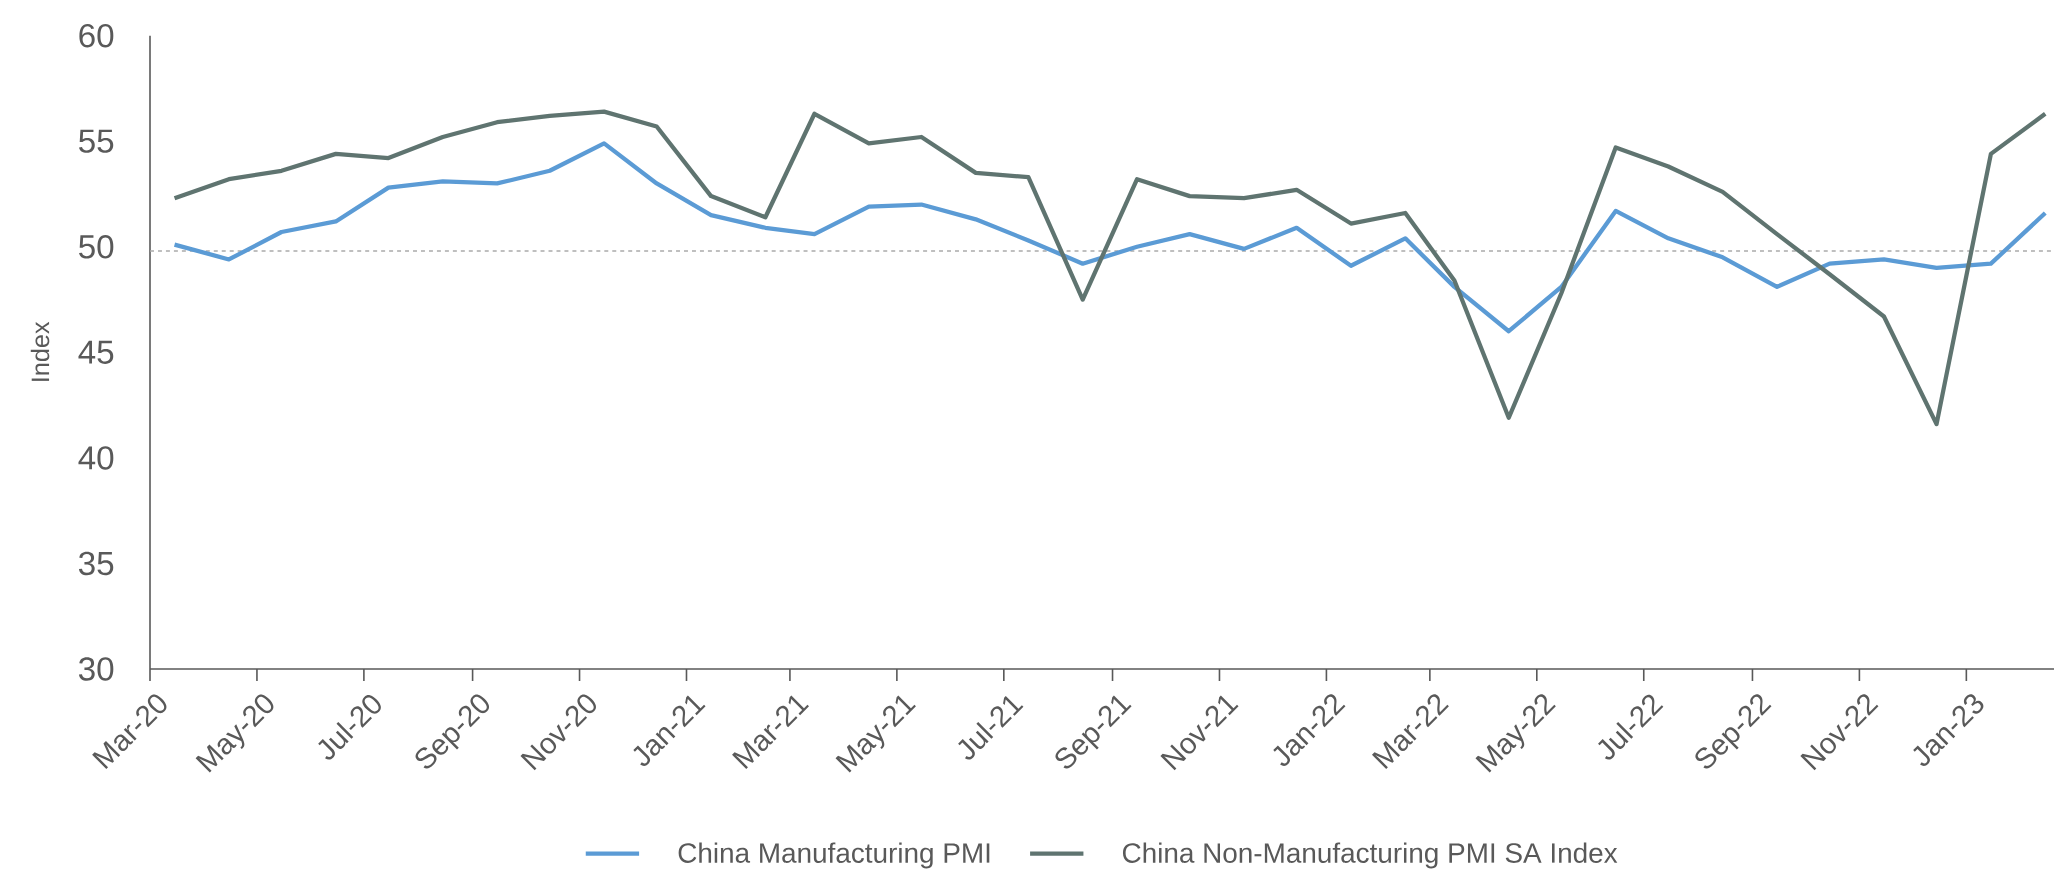  What do you see at coordinates (96, 35) in the screenshot?
I see `y-tick-label: 60` at bounding box center [96, 35].